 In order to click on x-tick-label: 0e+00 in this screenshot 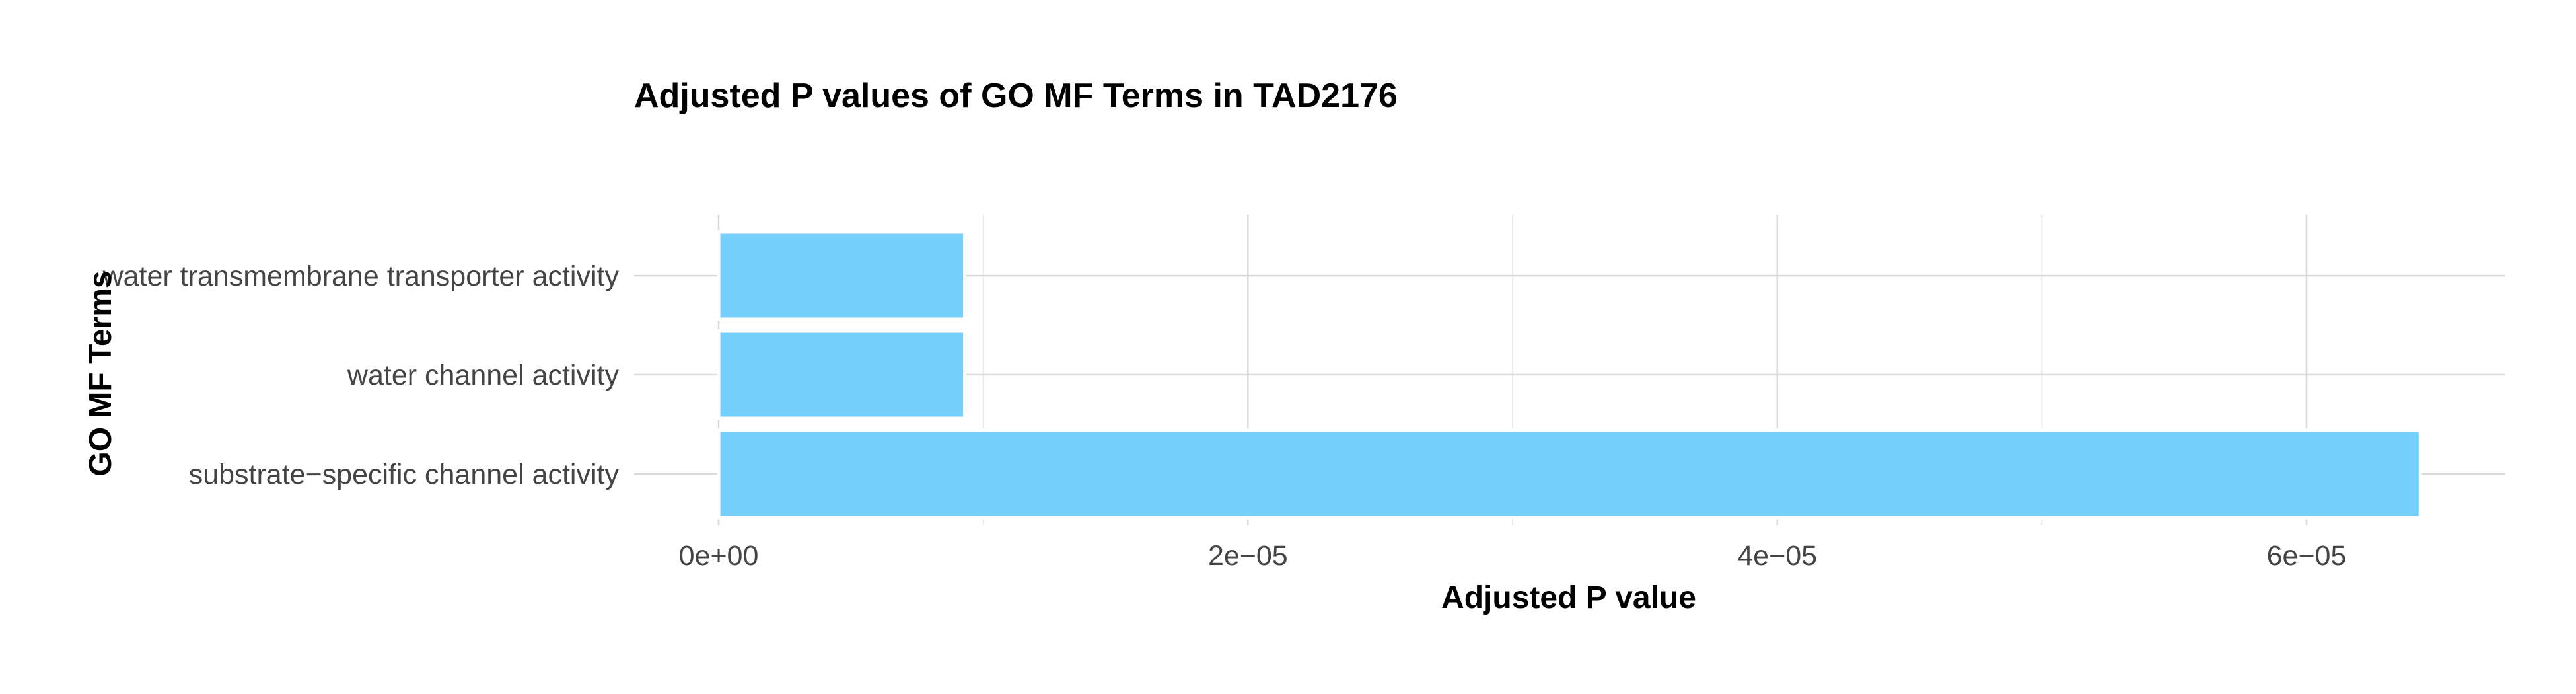, I will do `click(719, 556)`.